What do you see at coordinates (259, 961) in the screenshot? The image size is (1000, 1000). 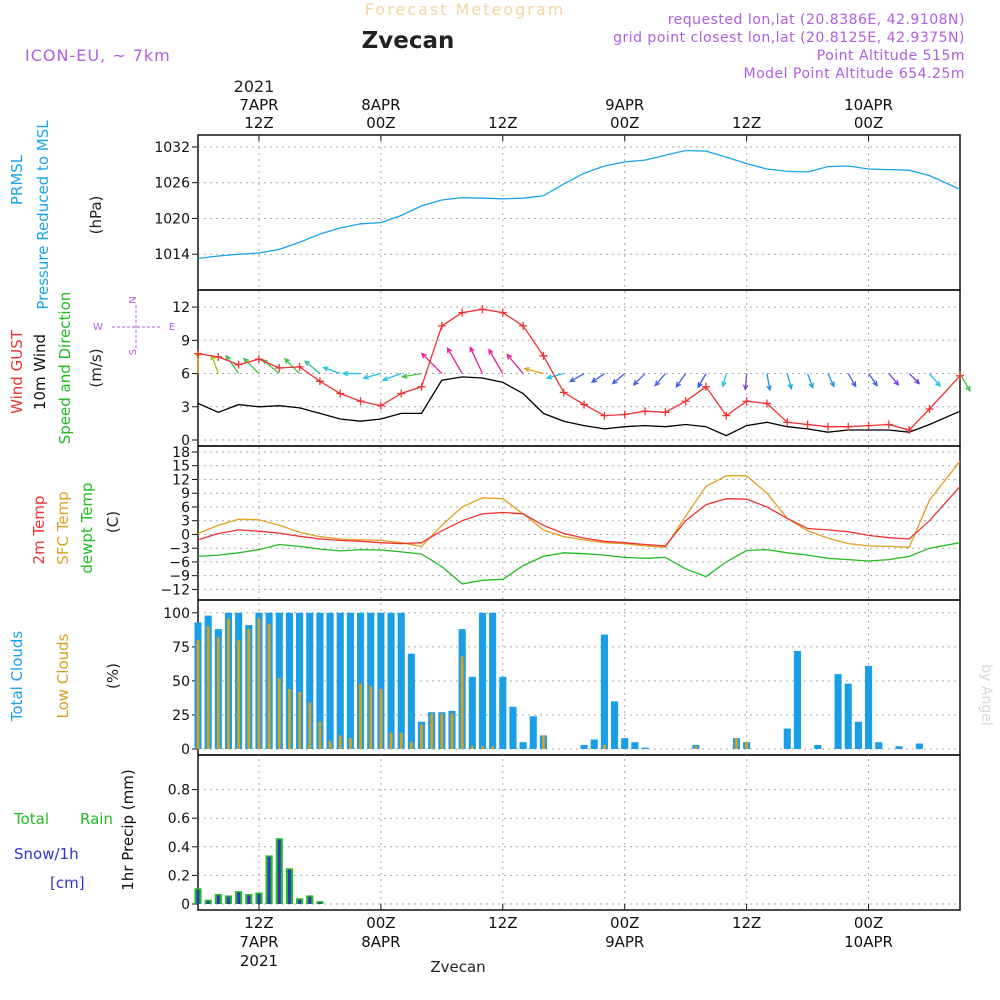 I see `bottom-year-label: 2021` at bounding box center [259, 961].